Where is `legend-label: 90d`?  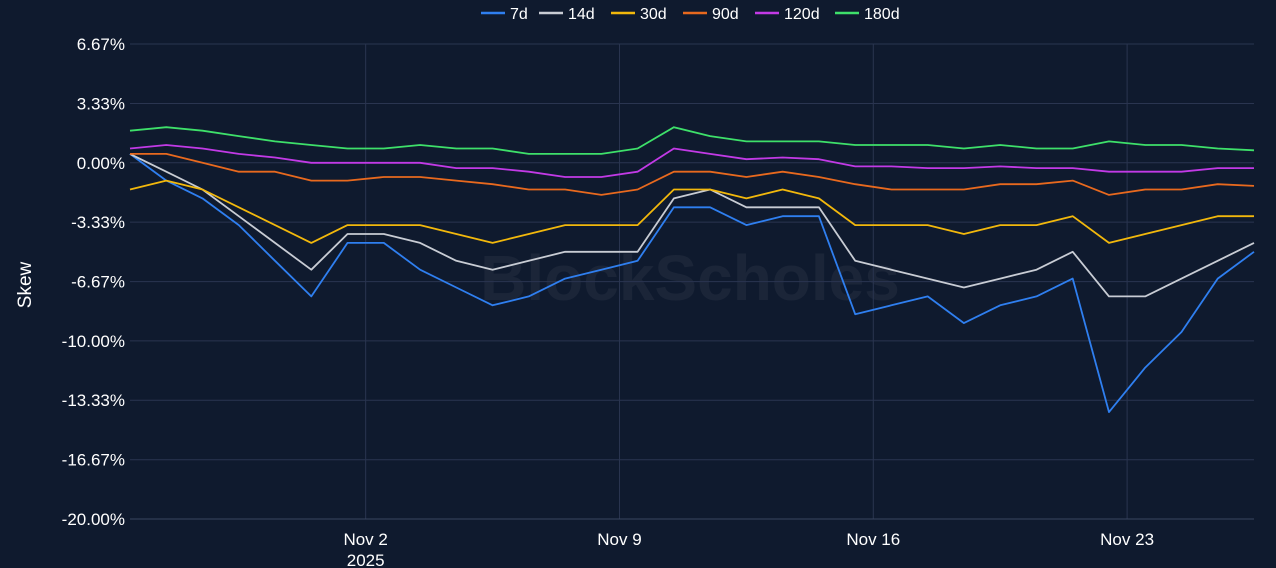 legend-label: 90d is located at coordinates (725, 14).